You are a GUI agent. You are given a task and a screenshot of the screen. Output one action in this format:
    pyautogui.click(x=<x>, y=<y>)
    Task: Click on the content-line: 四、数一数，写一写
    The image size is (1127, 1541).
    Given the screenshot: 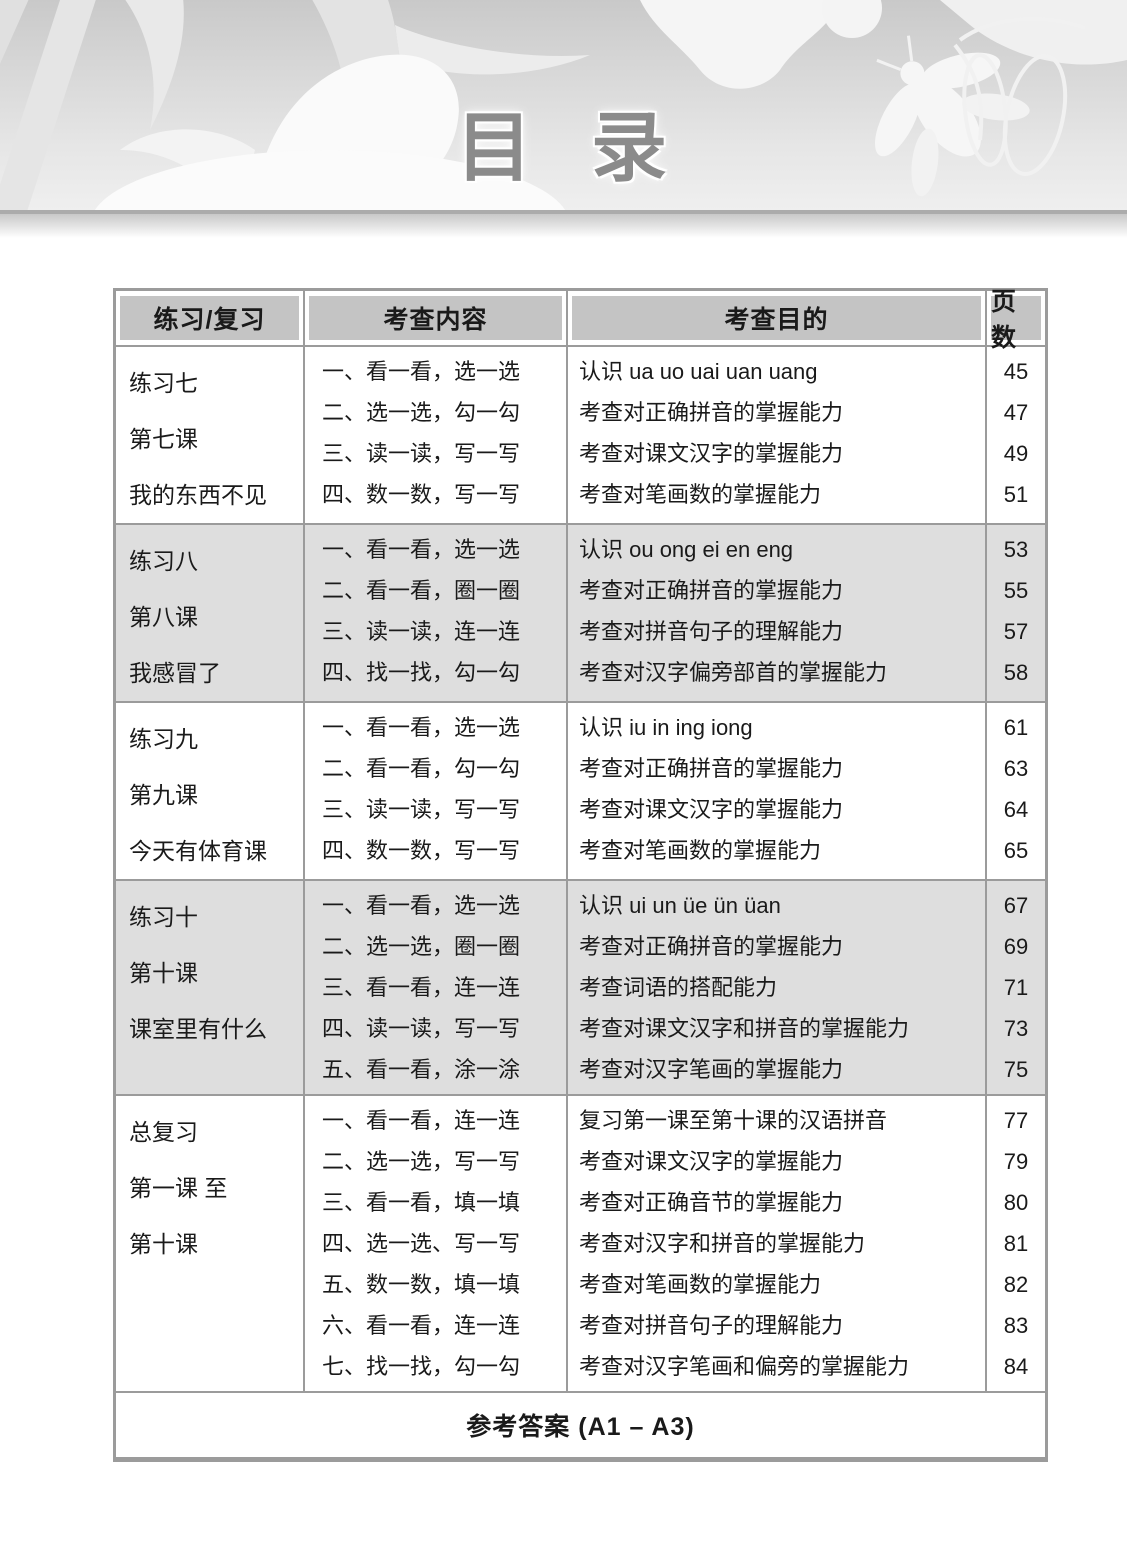 What is the action you would take?
    pyautogui.click(x=421, y=494)
    